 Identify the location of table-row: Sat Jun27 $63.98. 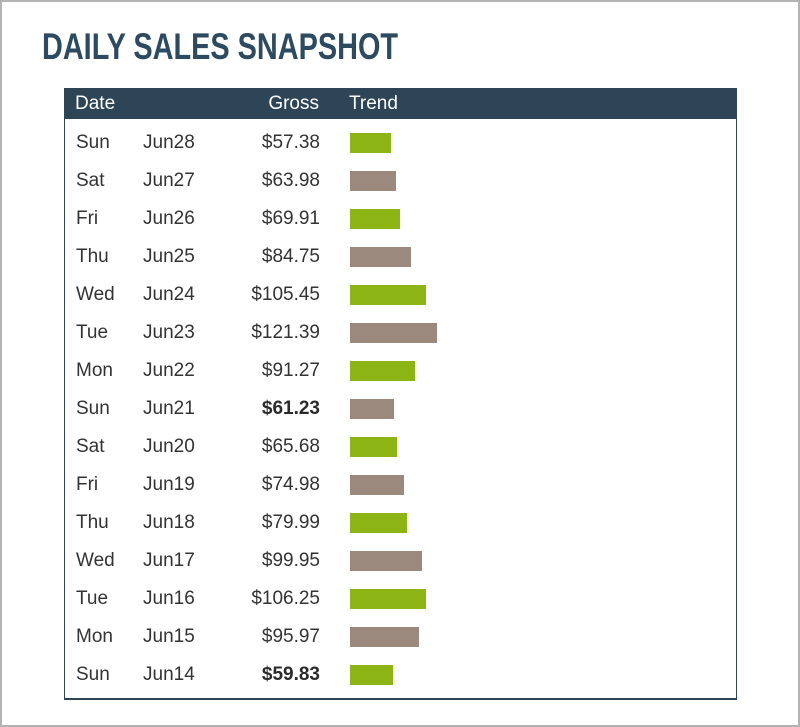
(400, 181).